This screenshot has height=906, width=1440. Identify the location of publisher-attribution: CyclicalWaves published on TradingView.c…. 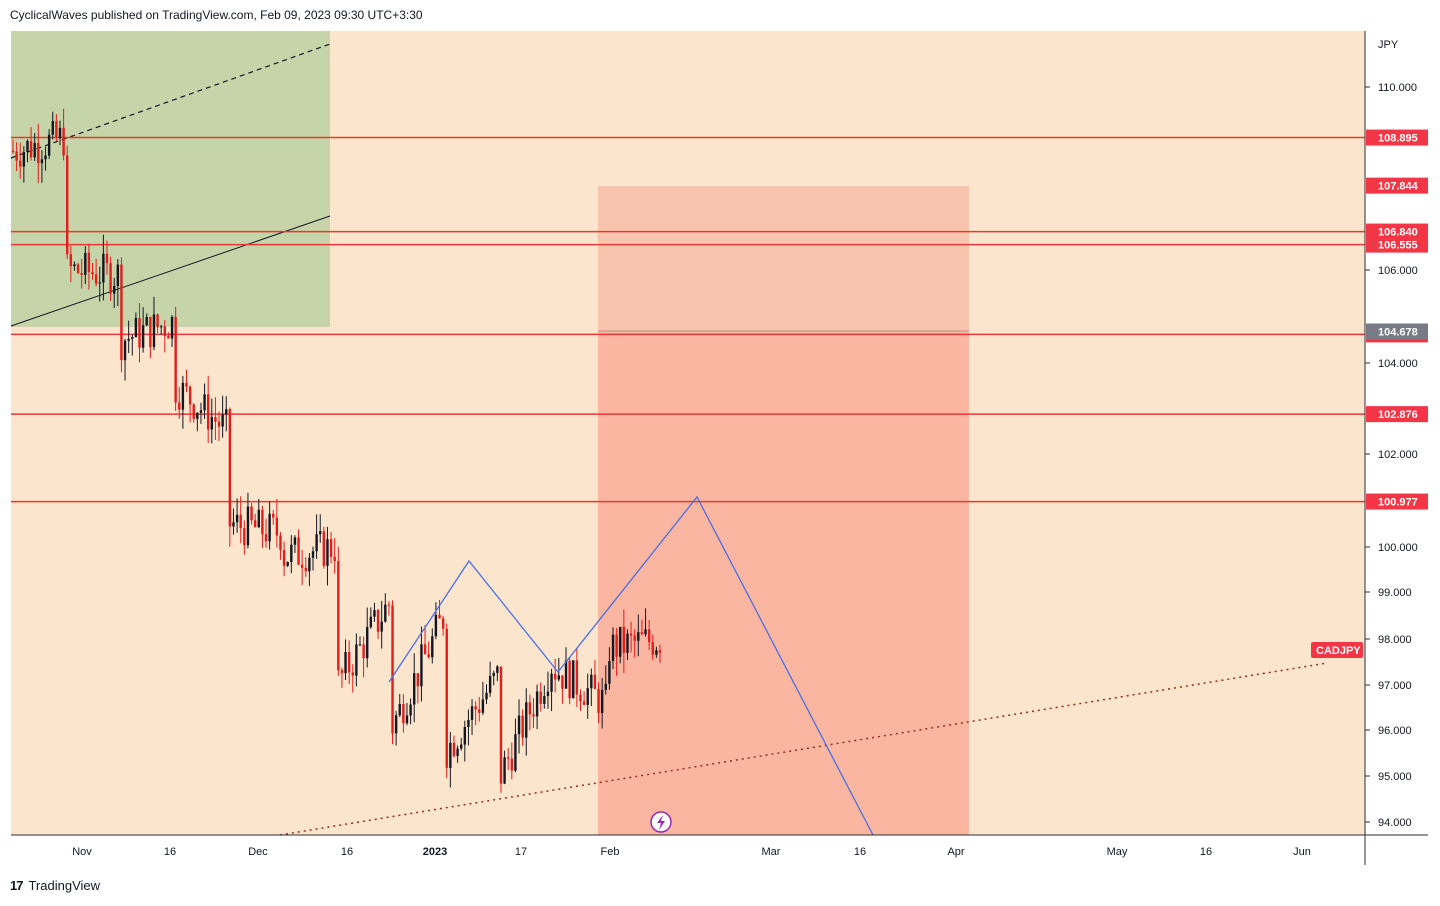
(216, 15).